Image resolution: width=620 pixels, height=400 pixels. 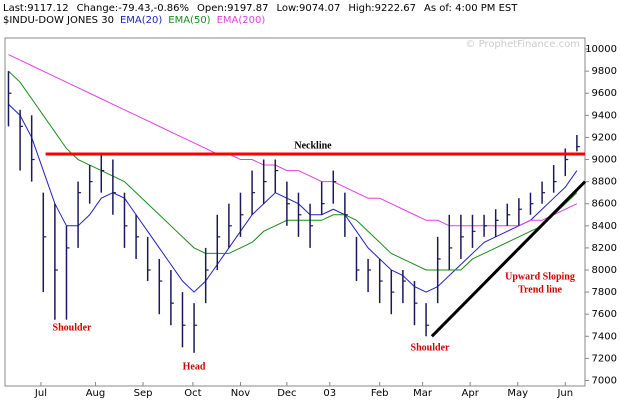 I want to click on y-tick-label: 8600, so click(x=604, y=204).